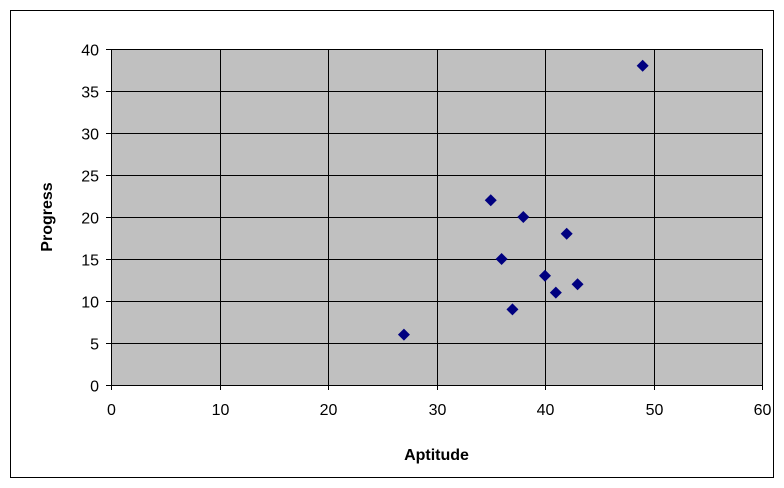 This screenshot has width=784, height=488. What do you see at coordinates (94, 345) in the screenshot?
I see `y-tick-label: 5` at bounding box center [94, 345].